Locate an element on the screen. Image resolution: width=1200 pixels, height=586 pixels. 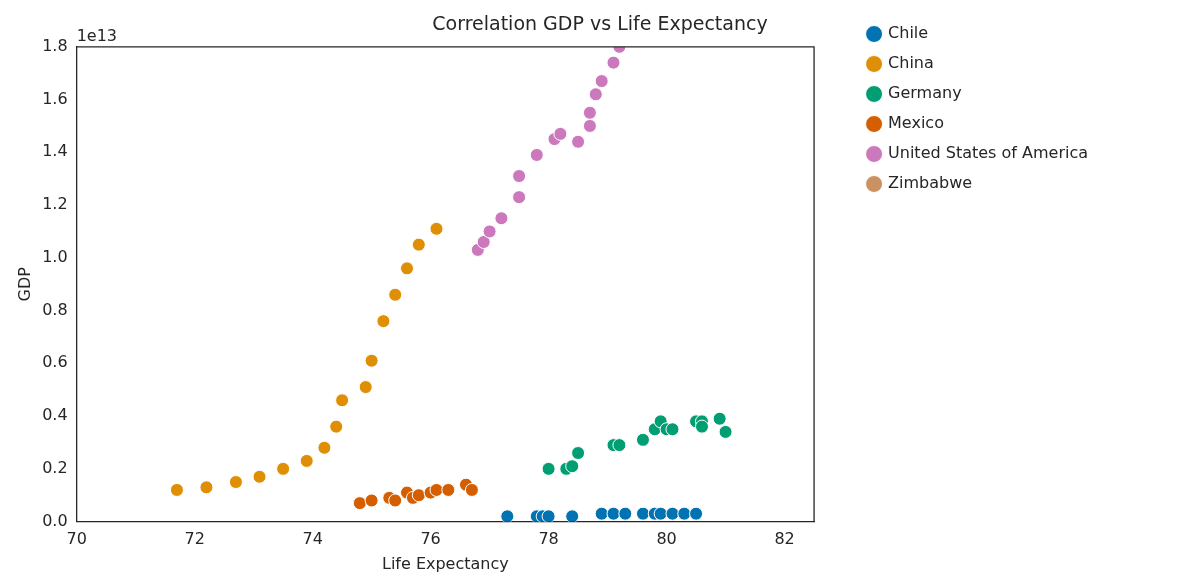
x-tick-label: 70 is located at coordinates (76, 539).